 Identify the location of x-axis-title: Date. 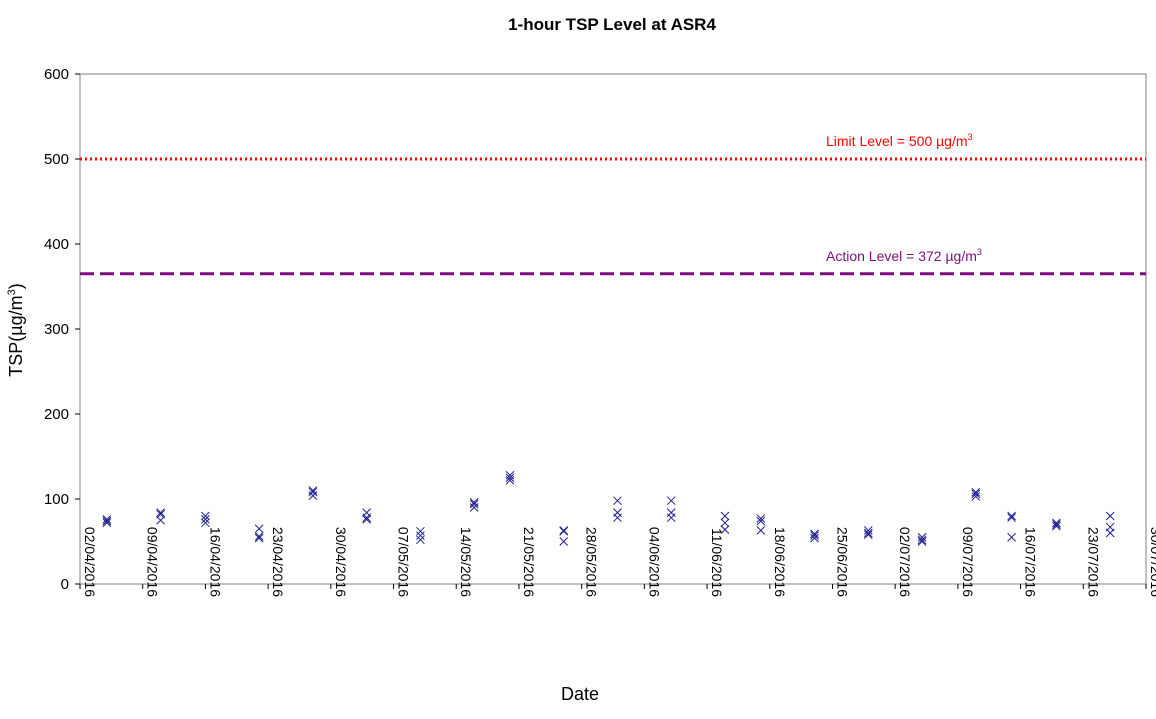
(580, 694).